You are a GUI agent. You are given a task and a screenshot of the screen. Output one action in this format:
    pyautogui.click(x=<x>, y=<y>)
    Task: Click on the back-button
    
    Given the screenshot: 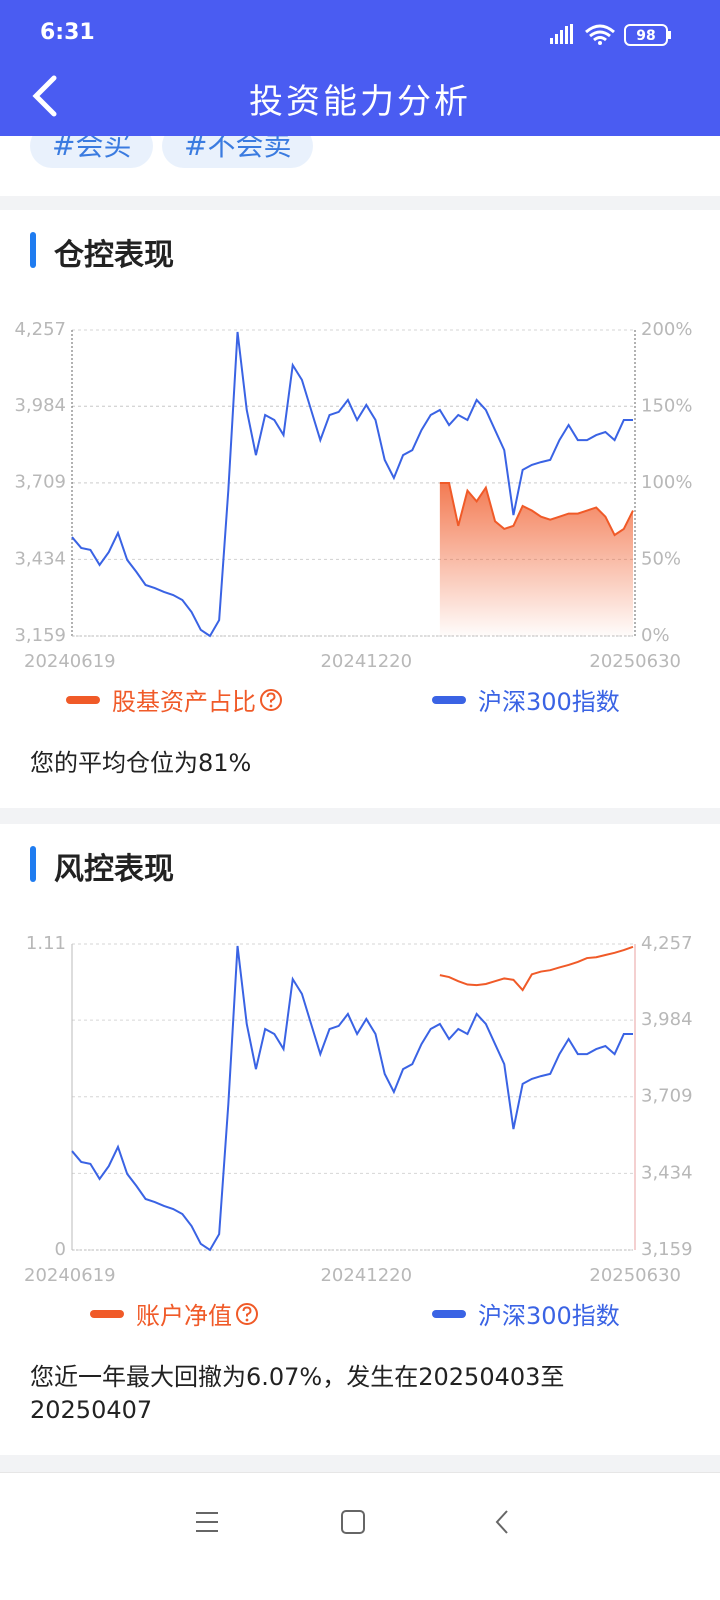 What is the action you would take?
    pyautogui.click(x=45, y=96)
    